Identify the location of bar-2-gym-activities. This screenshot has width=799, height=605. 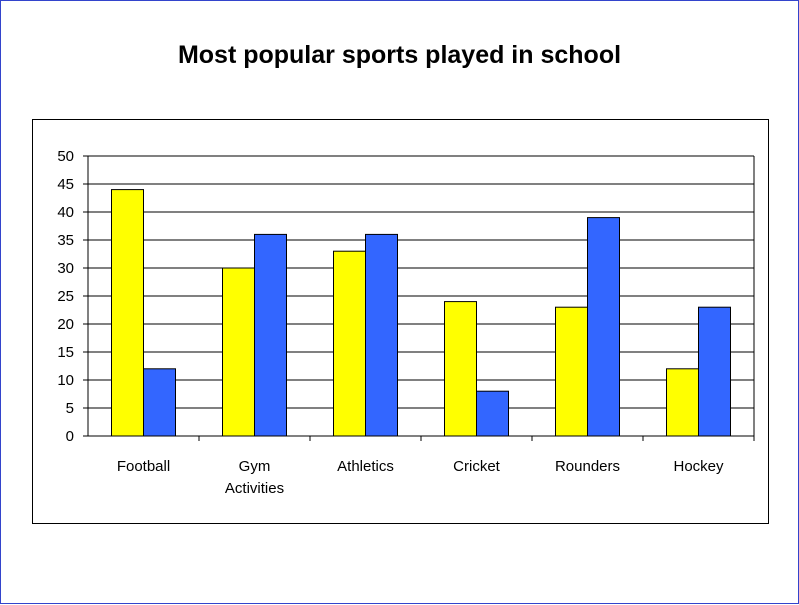
(270, 335).